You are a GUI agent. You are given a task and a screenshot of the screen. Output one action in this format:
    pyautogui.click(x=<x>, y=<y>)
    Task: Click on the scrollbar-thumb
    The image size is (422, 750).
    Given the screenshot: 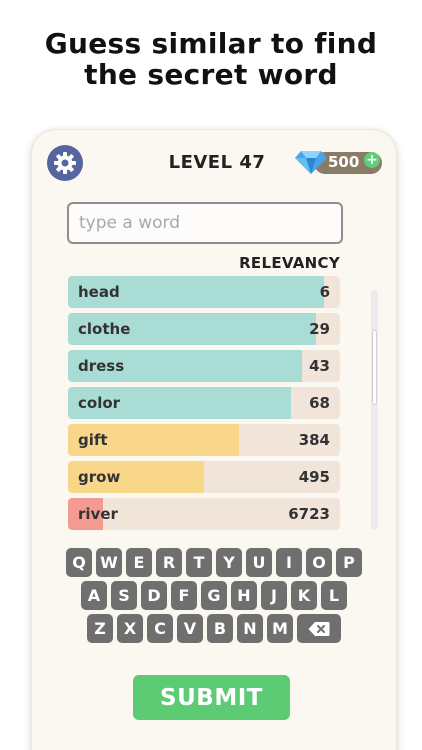 What is the action you would take?
    pyautogui.click(x=374, y=367)
    